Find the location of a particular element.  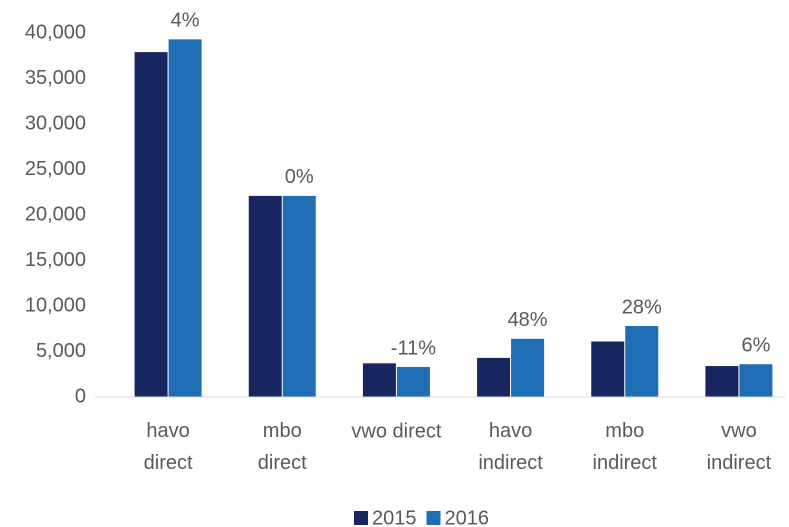

y-tick-label: 35,000 is located at coordinates (55, 78).